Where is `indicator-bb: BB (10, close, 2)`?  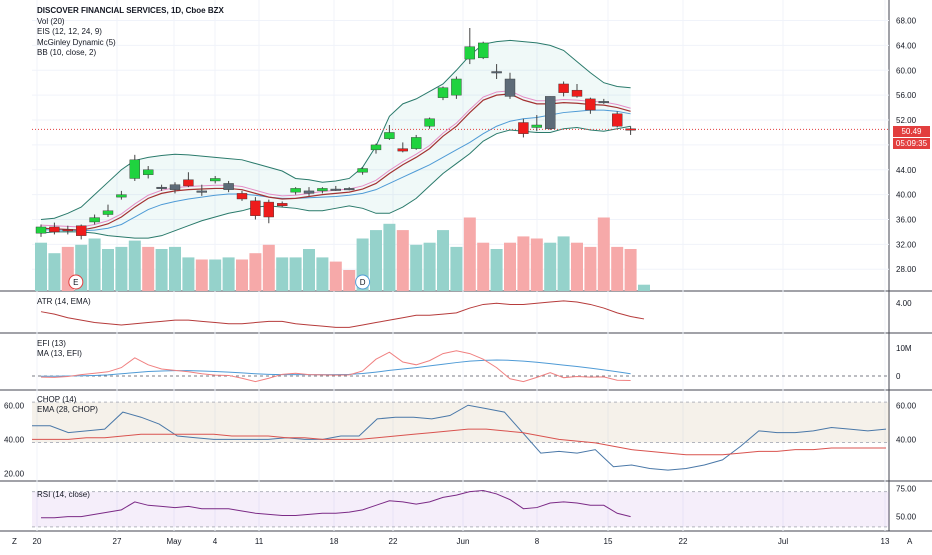
indicator-bb: BB (10, close, 2) is located at coordinates (67, 52).